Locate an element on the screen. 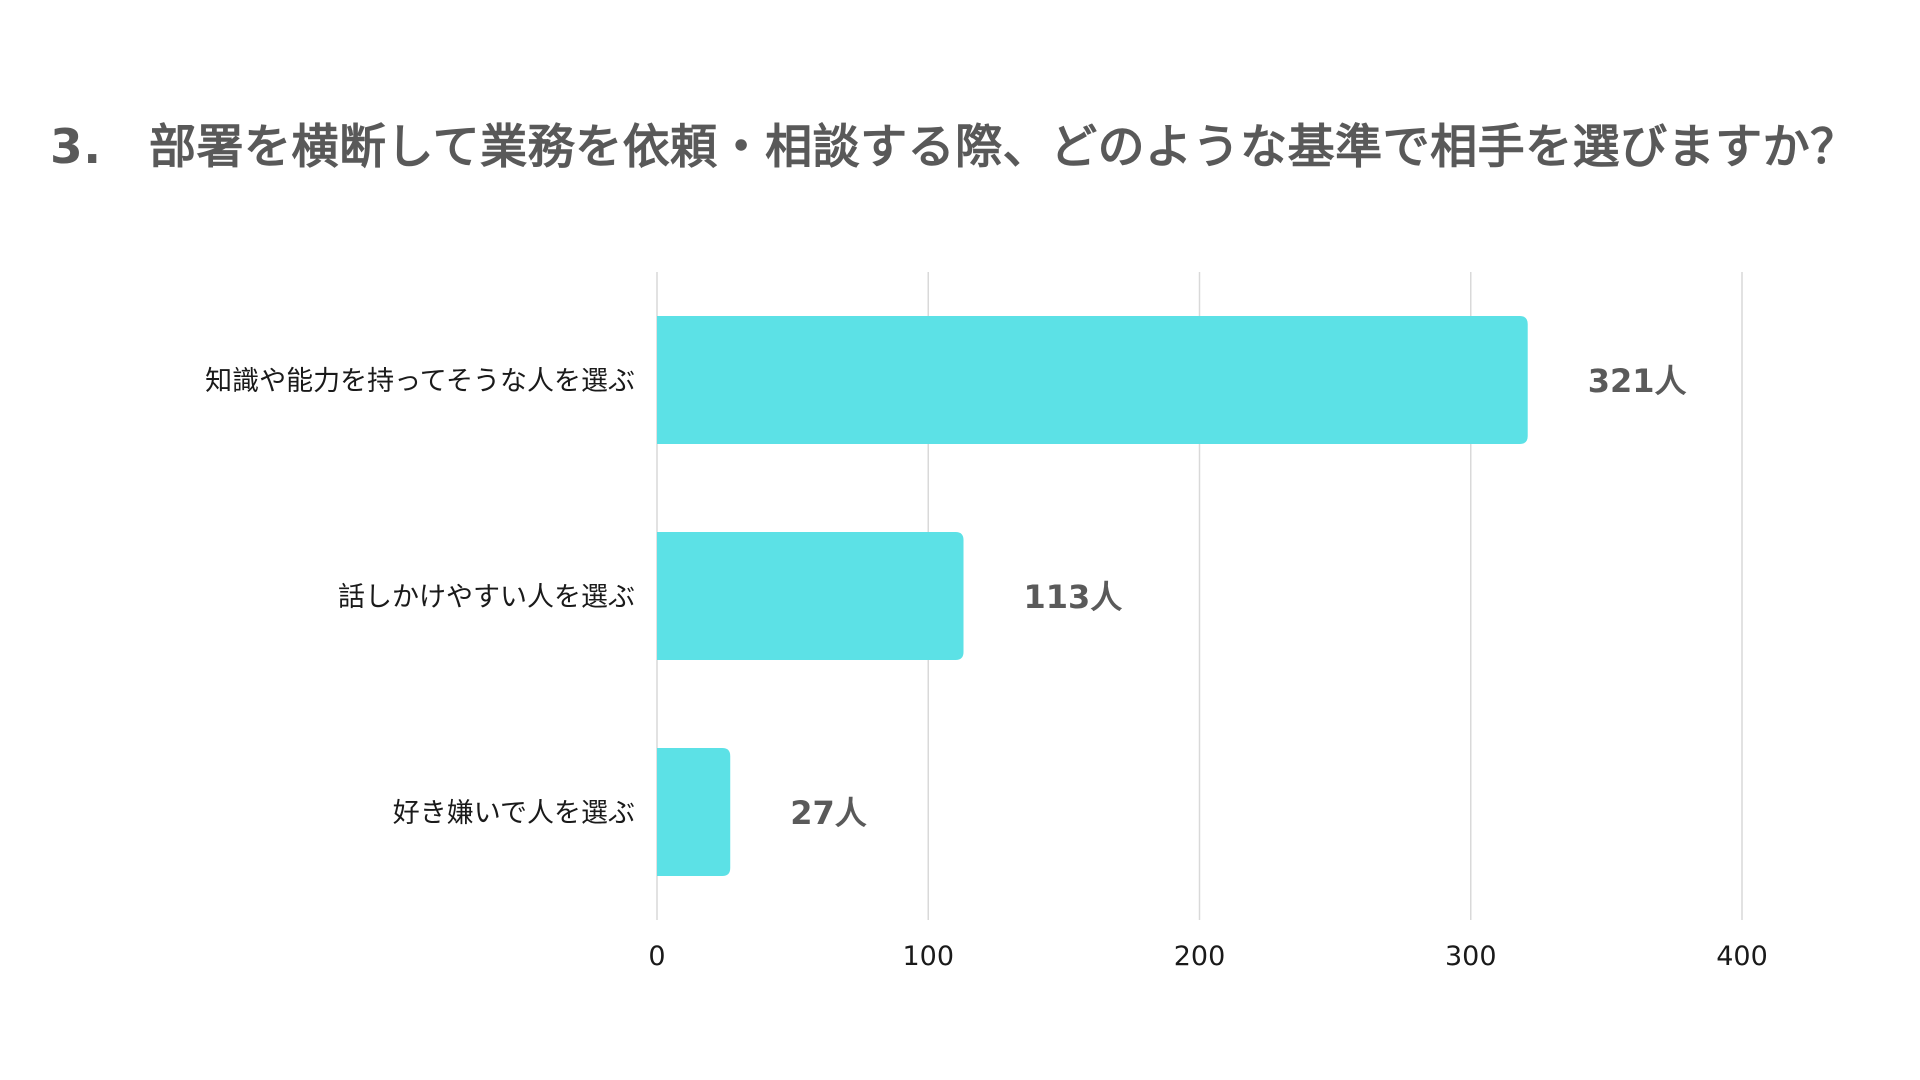  category-label: 好き嫌いで人を選ぶ is located at coordinates (514, 813).